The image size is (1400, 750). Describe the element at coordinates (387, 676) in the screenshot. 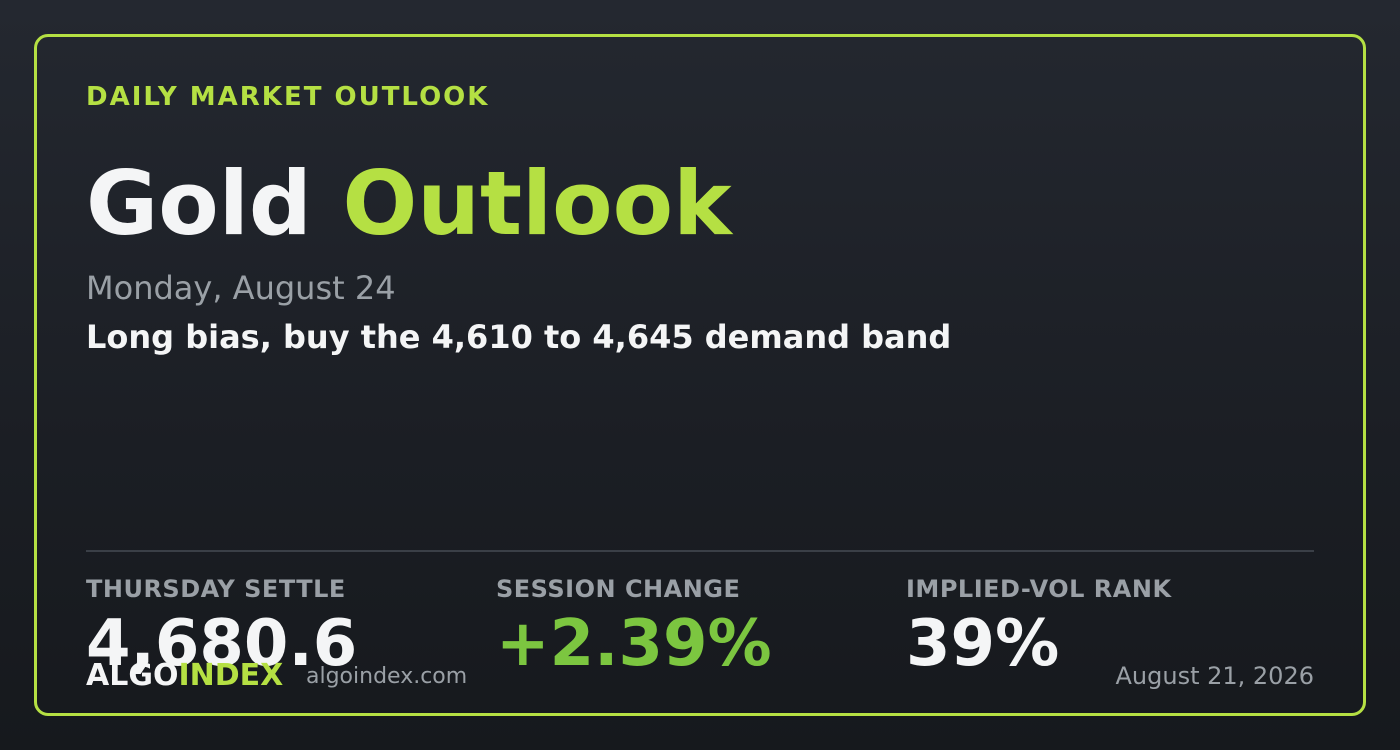

I see `site: algoindex.com` at that location.